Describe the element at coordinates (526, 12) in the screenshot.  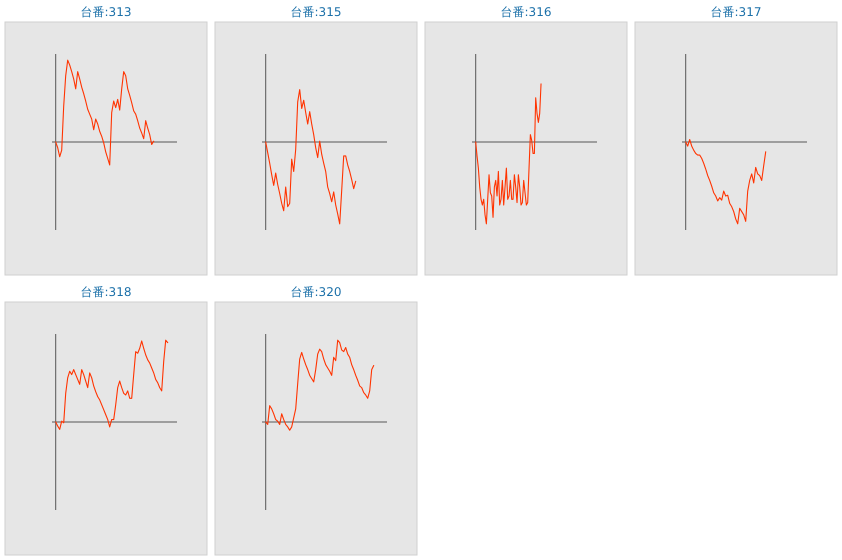
I see `chart-title: 台番:316` at that location.